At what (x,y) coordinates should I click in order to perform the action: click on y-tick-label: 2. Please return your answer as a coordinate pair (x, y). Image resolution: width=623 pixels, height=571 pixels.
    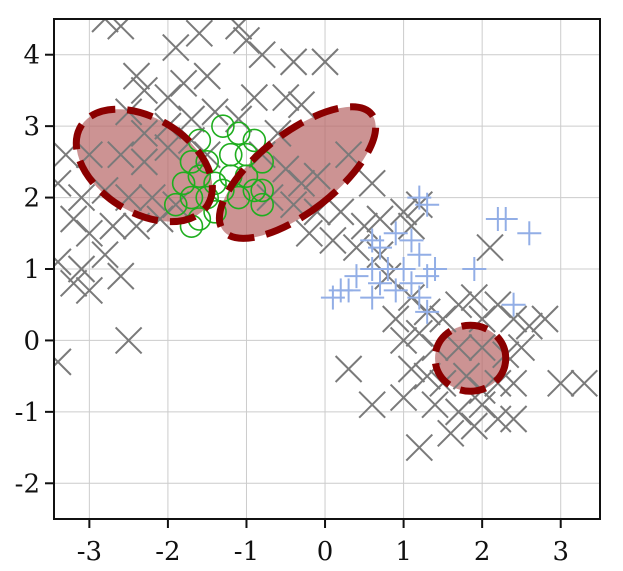
    Looking at the image, I should click on (31, 199).